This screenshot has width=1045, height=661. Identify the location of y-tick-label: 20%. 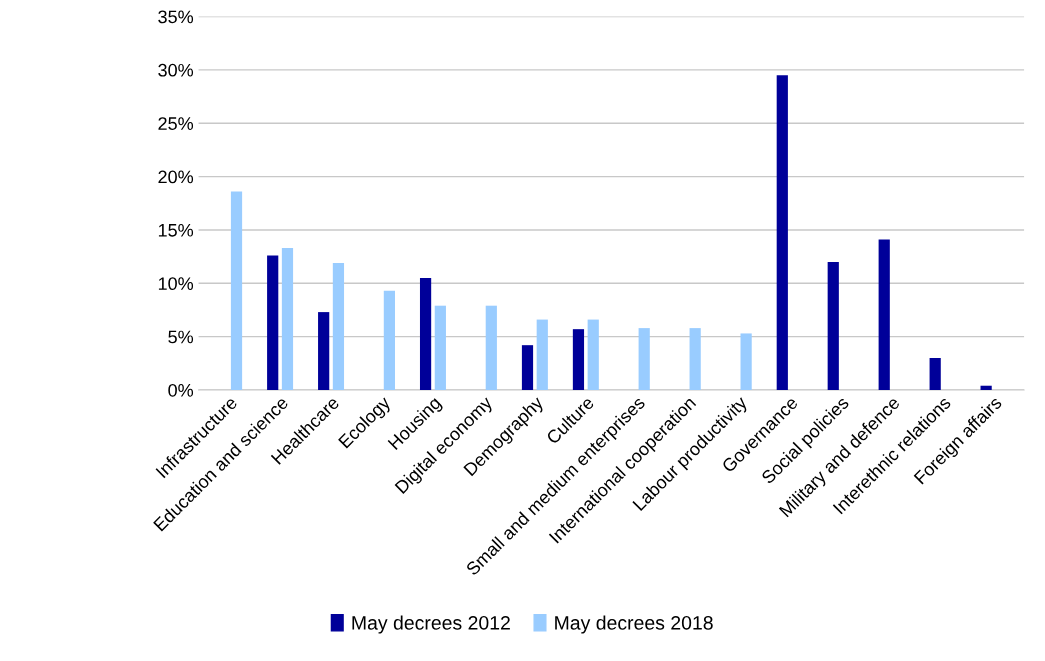
(176, 177).